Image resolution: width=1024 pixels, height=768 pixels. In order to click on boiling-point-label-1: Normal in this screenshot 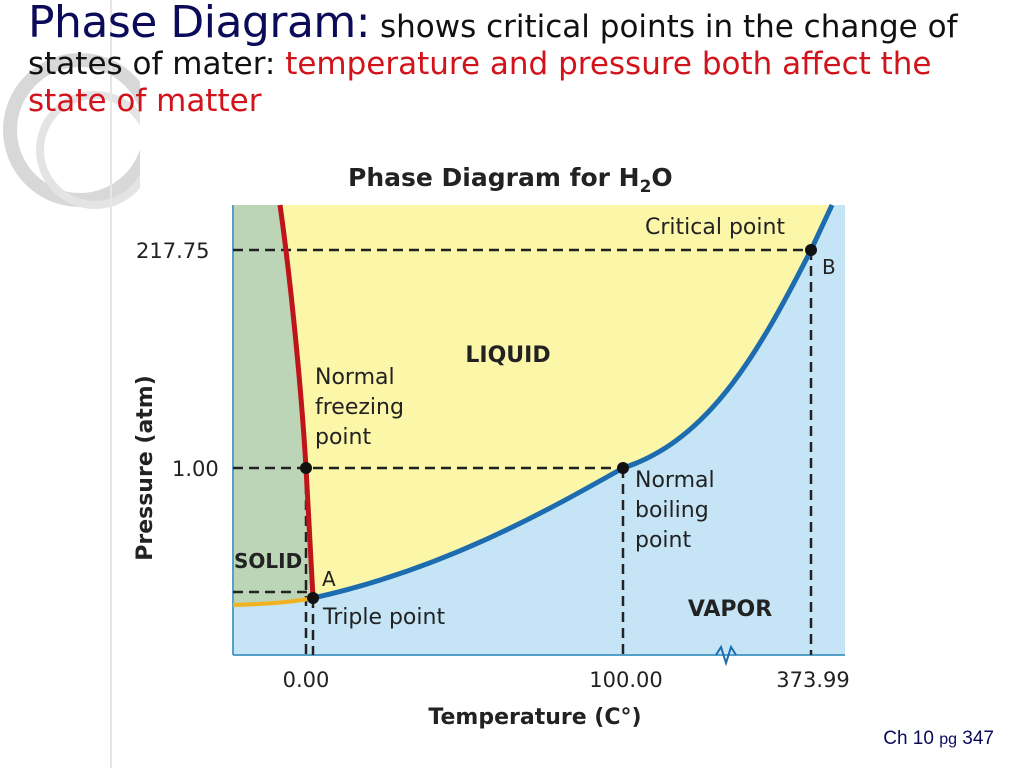, I will do `click(675, 480)`.